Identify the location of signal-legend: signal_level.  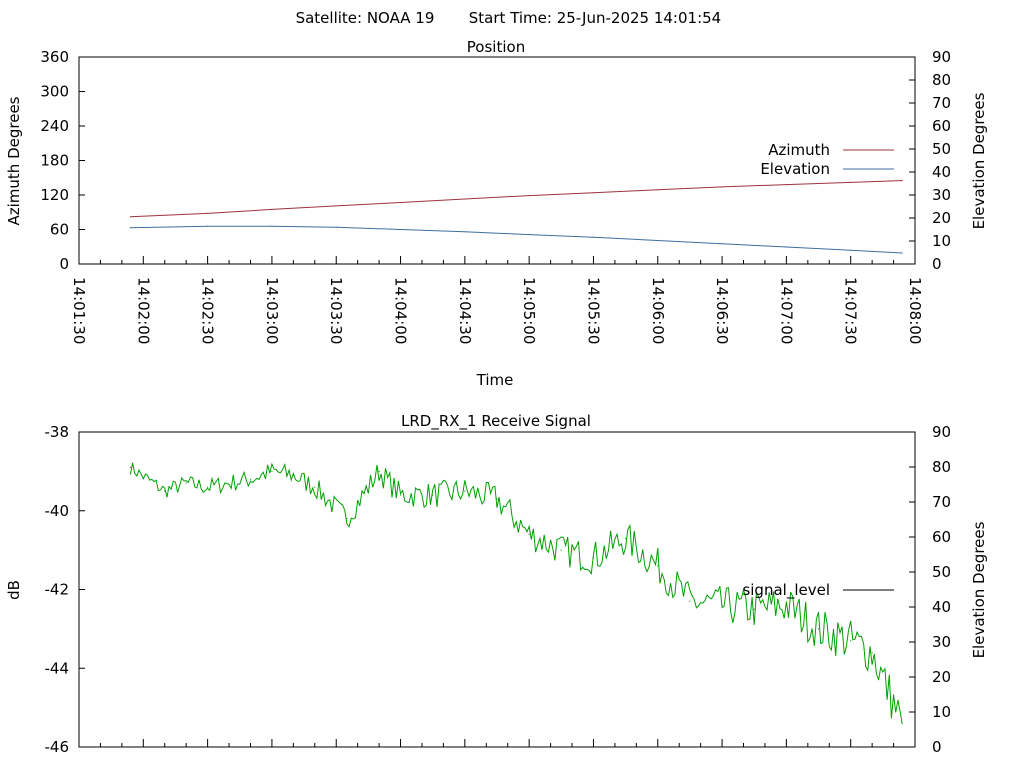
(818, 590).